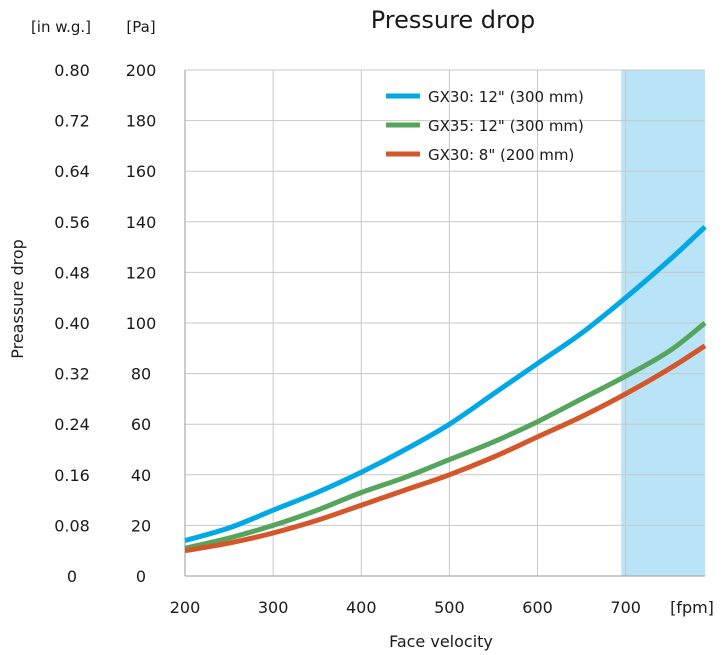 Image resolution: width=726 pixels, height=655 pixels. I want to click on y-tick-inwg: 0.40, so click(72, 323).